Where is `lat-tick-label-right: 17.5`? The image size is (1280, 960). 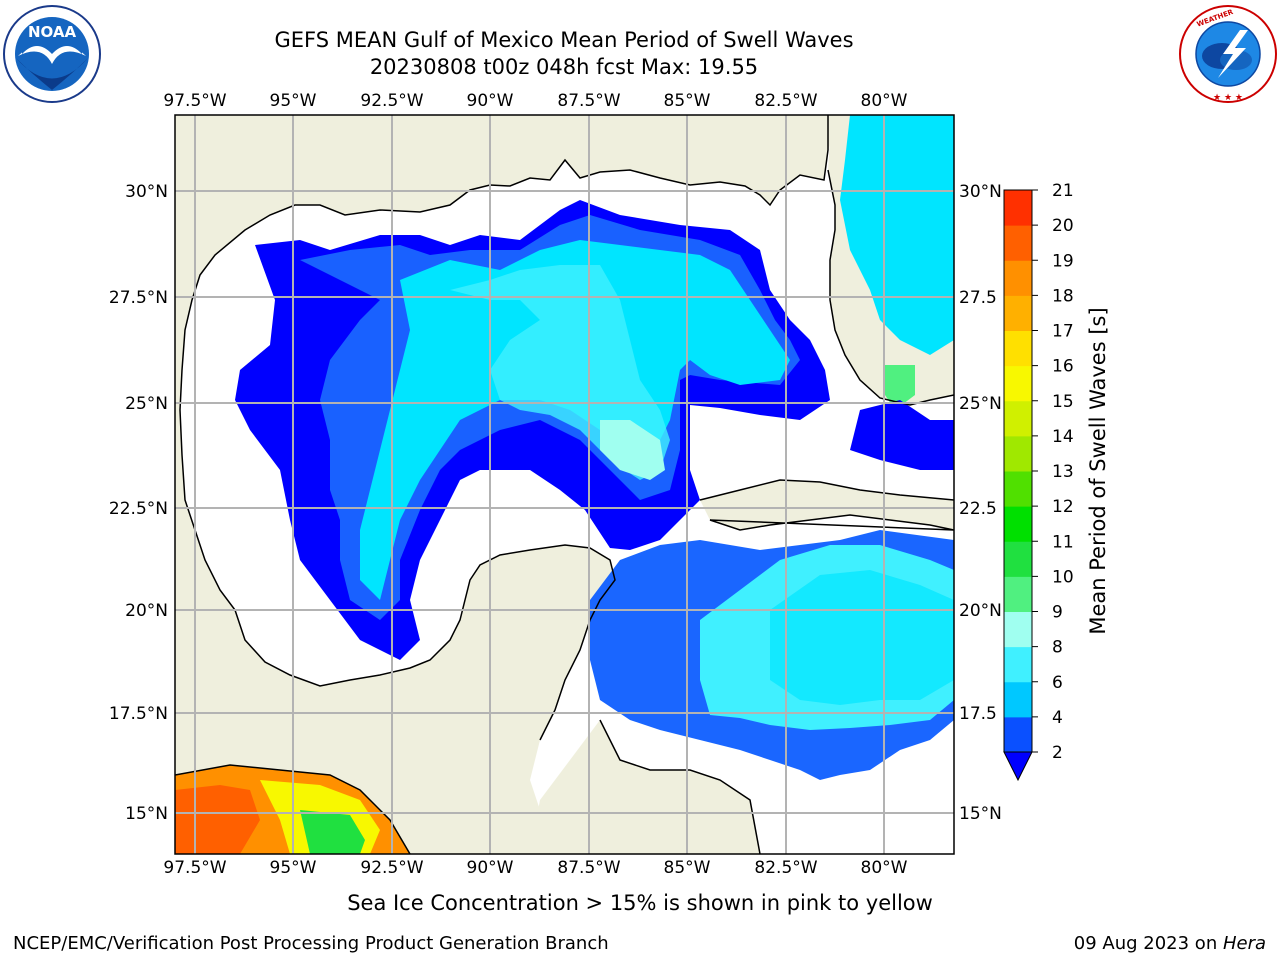
lat-tick-label-right: 17.5 is located at coordinates (978, 714).